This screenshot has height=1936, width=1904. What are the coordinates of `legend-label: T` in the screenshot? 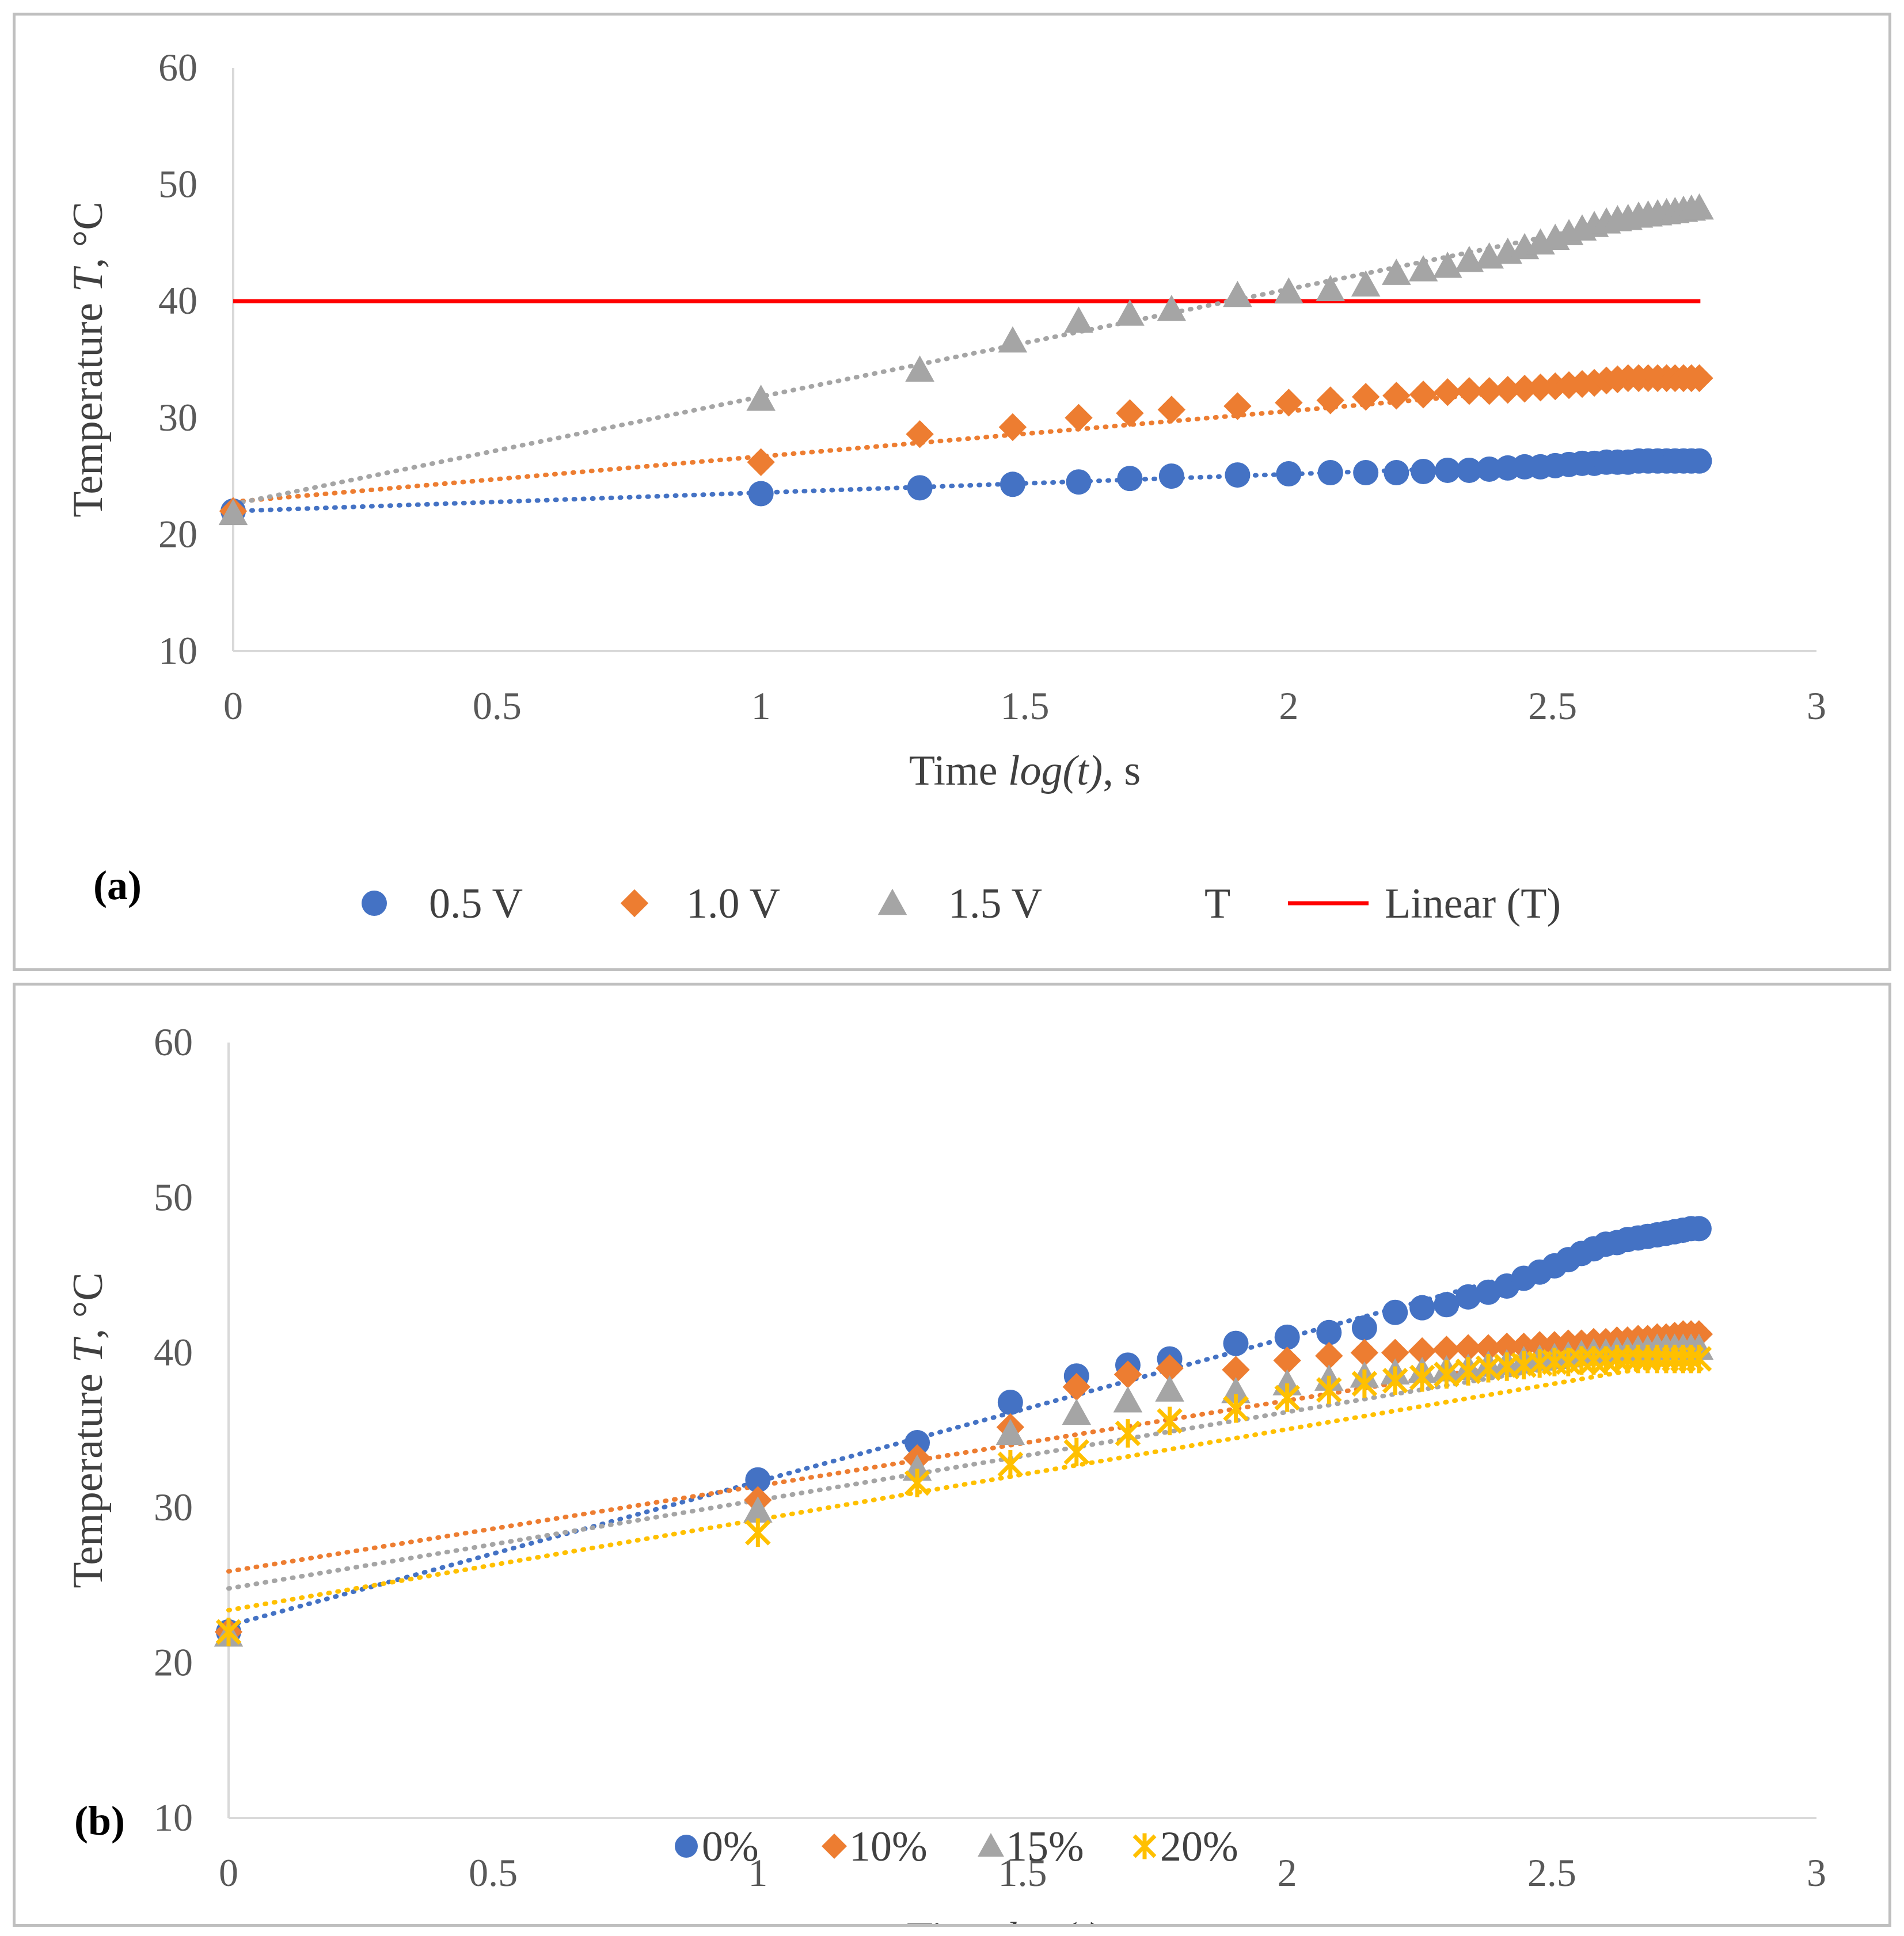 It's located at (1217, 904).